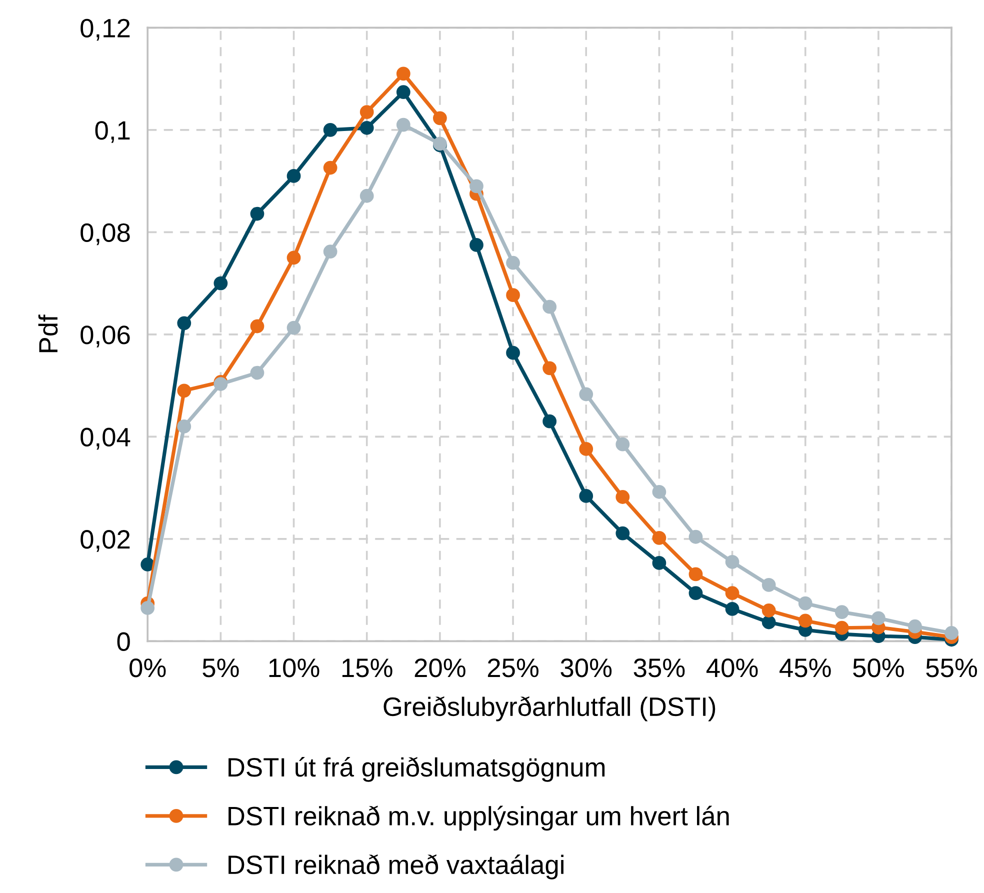 The image size is (984, 893). Describe the element at coordinates (105, 337) in the screenshot. I see `y-tick-label: 0,06` at that location.